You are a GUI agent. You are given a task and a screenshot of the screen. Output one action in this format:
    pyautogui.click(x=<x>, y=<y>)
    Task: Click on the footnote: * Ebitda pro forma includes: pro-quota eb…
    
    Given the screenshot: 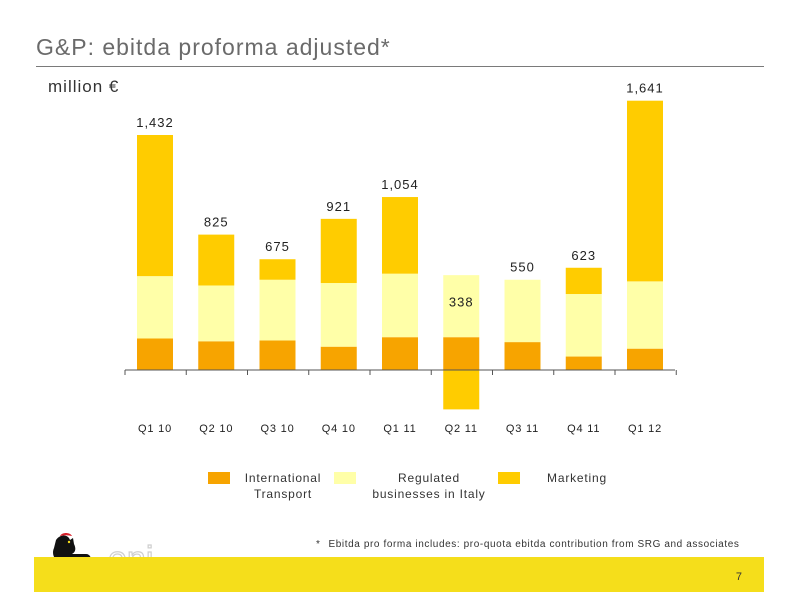 What is the action you would take?
    pyautogui.click(x=527, y=544)
    